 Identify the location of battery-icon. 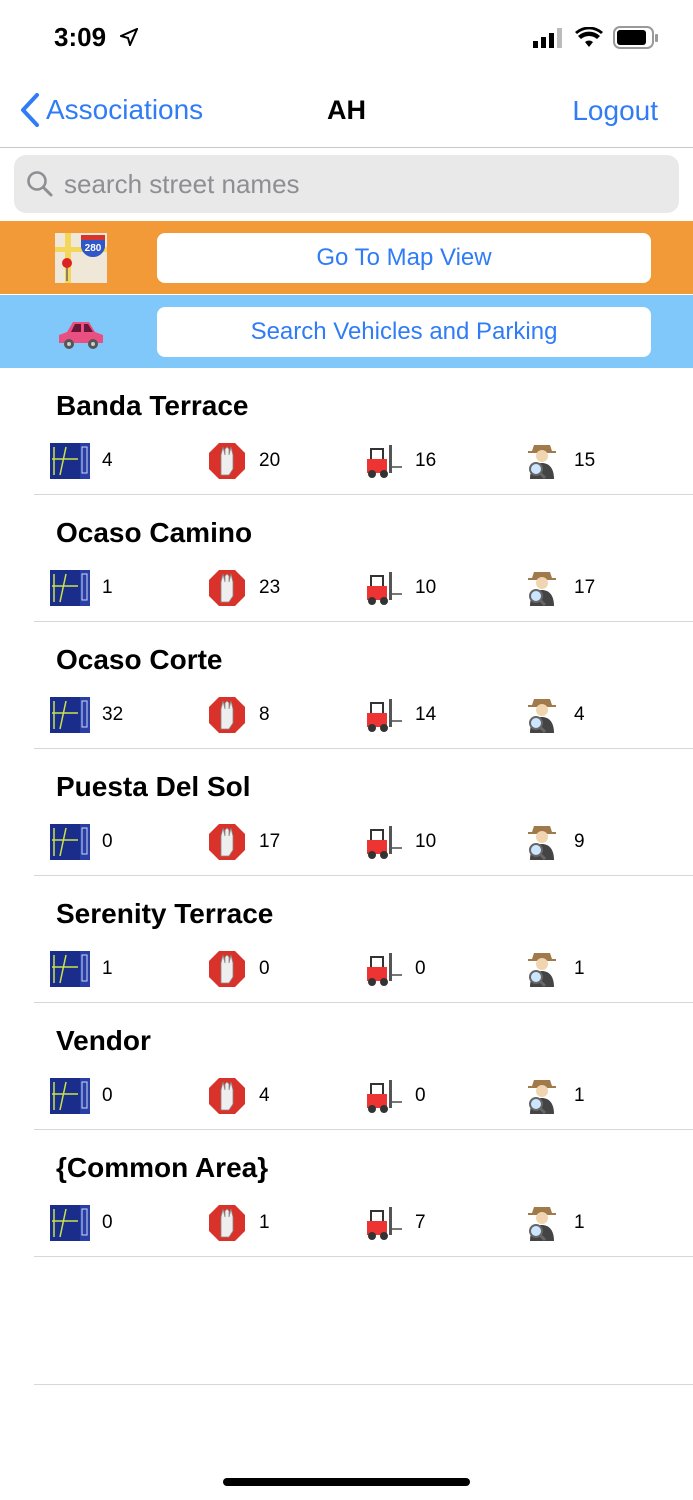
(635, 37).